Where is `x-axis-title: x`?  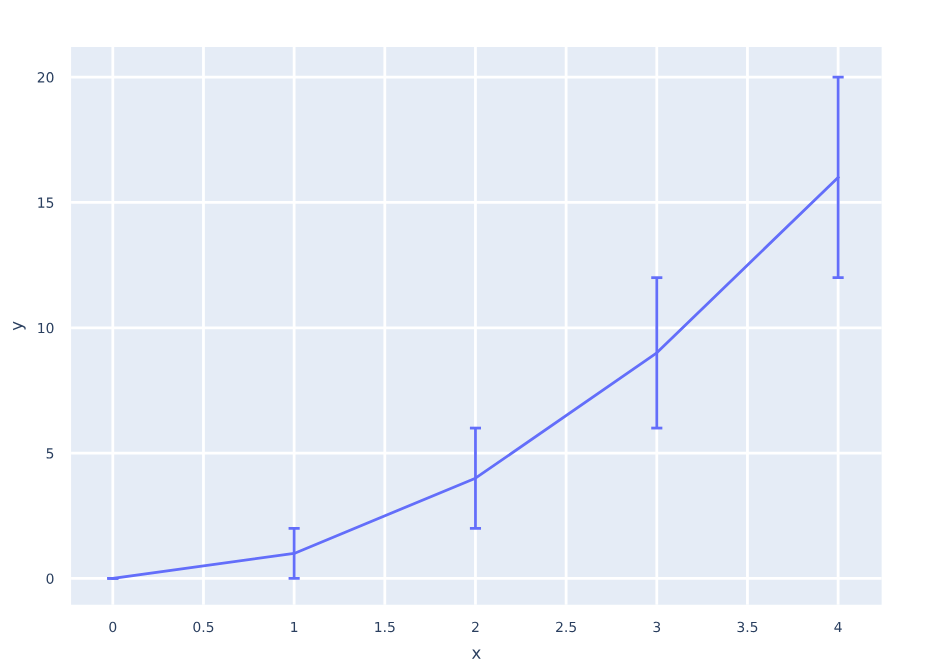 x-axis-title: x is located at coordinates (476, 654).